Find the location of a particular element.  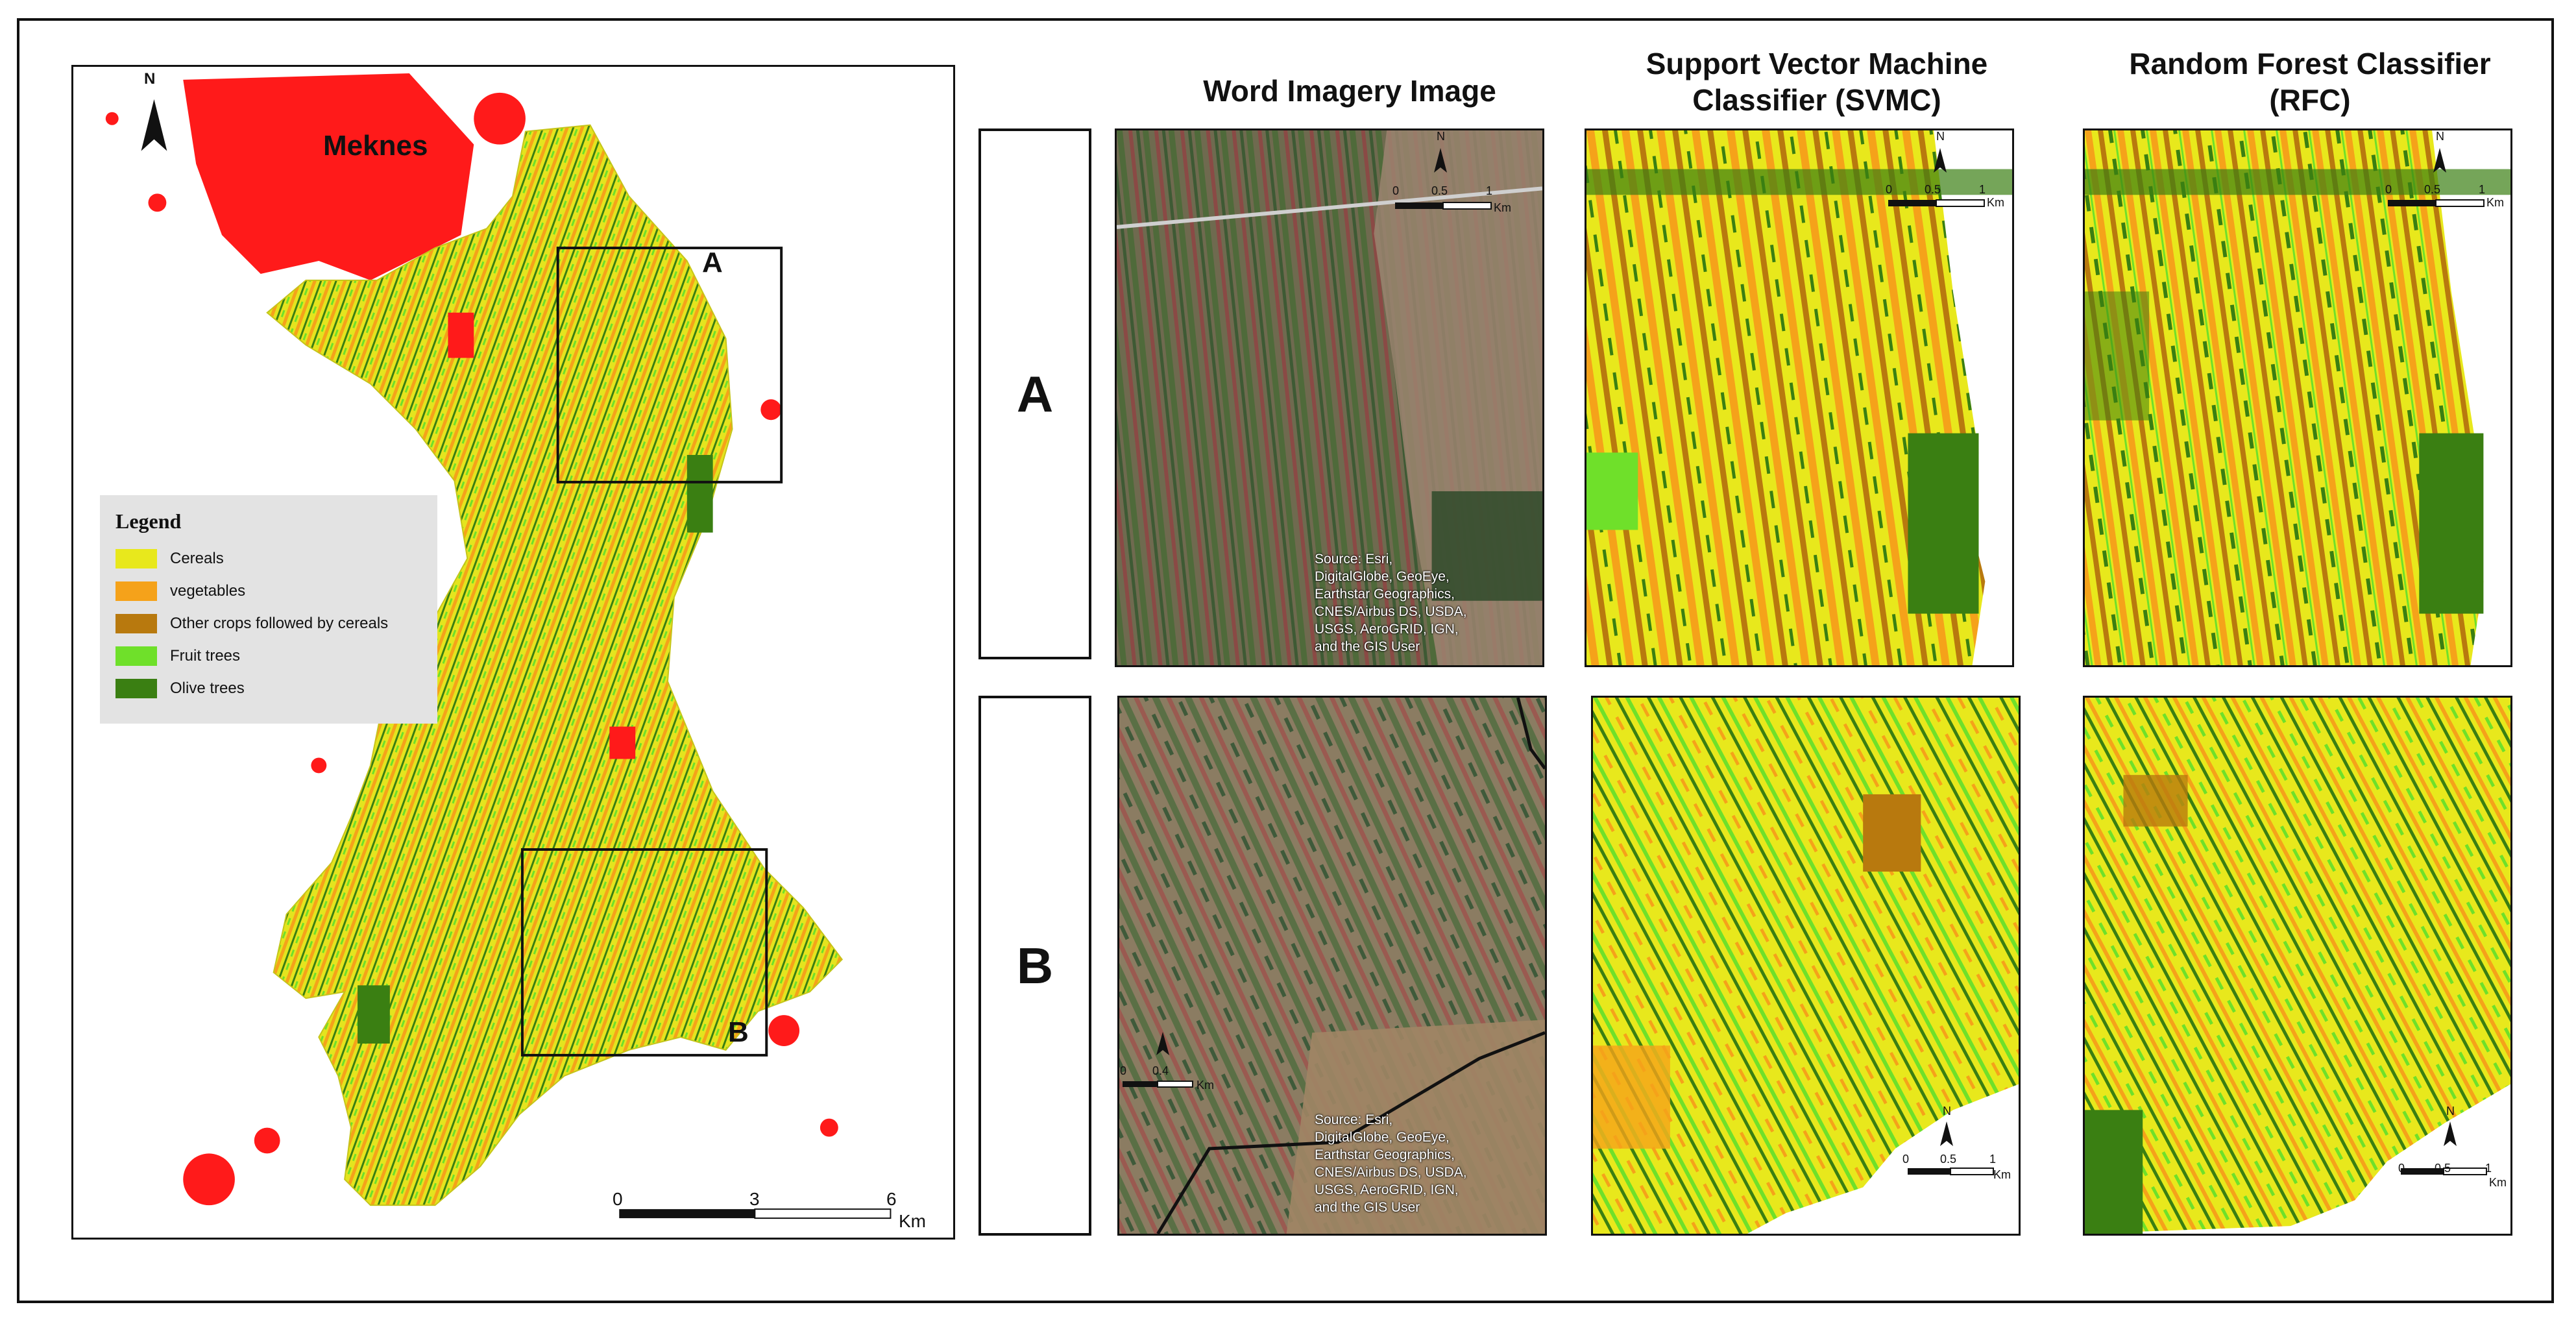

svmc-panel-b is located at coordinates (1806, 966).